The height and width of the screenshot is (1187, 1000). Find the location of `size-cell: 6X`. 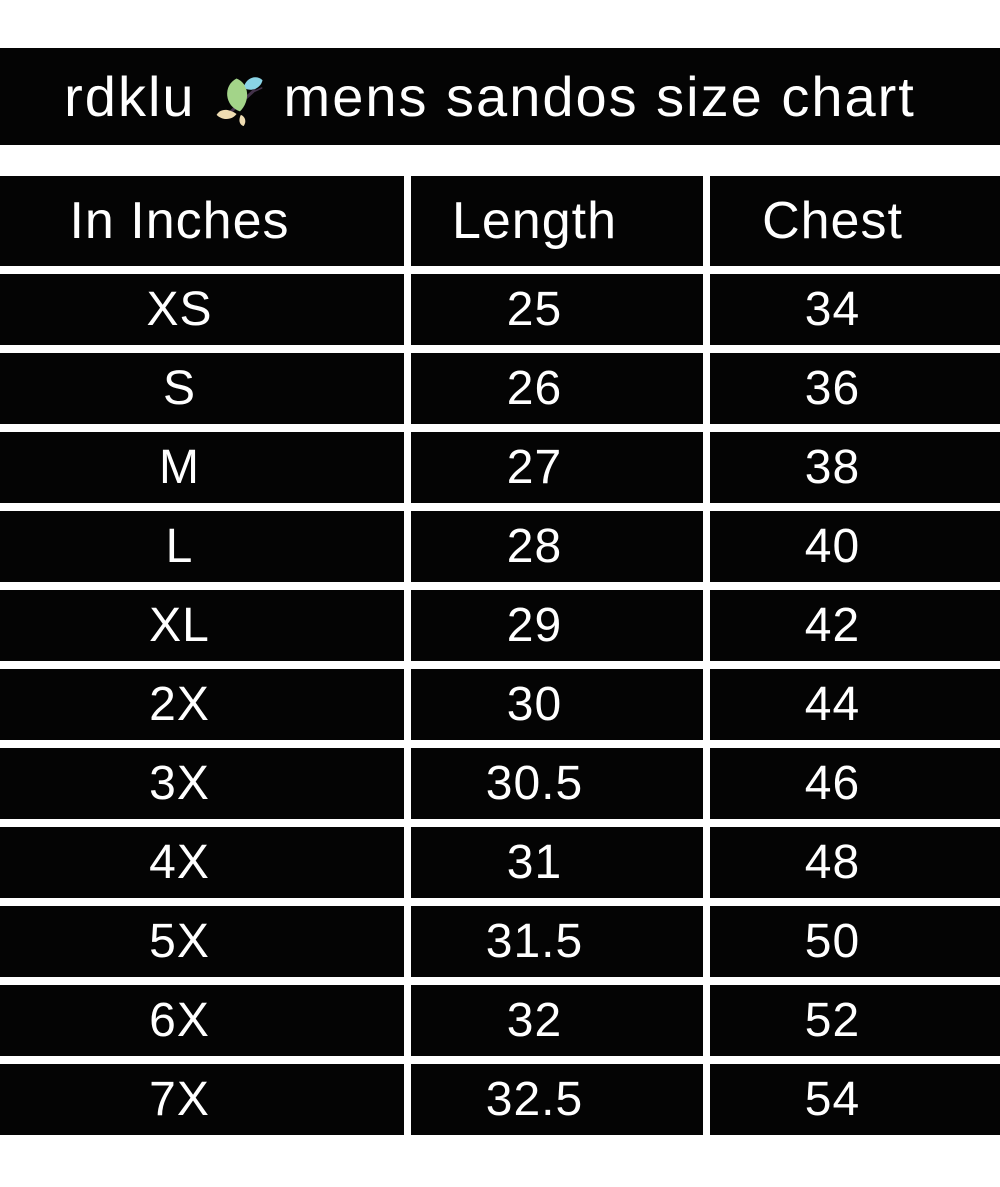

size-cell: 6X is located at coordinates (202, 1020).